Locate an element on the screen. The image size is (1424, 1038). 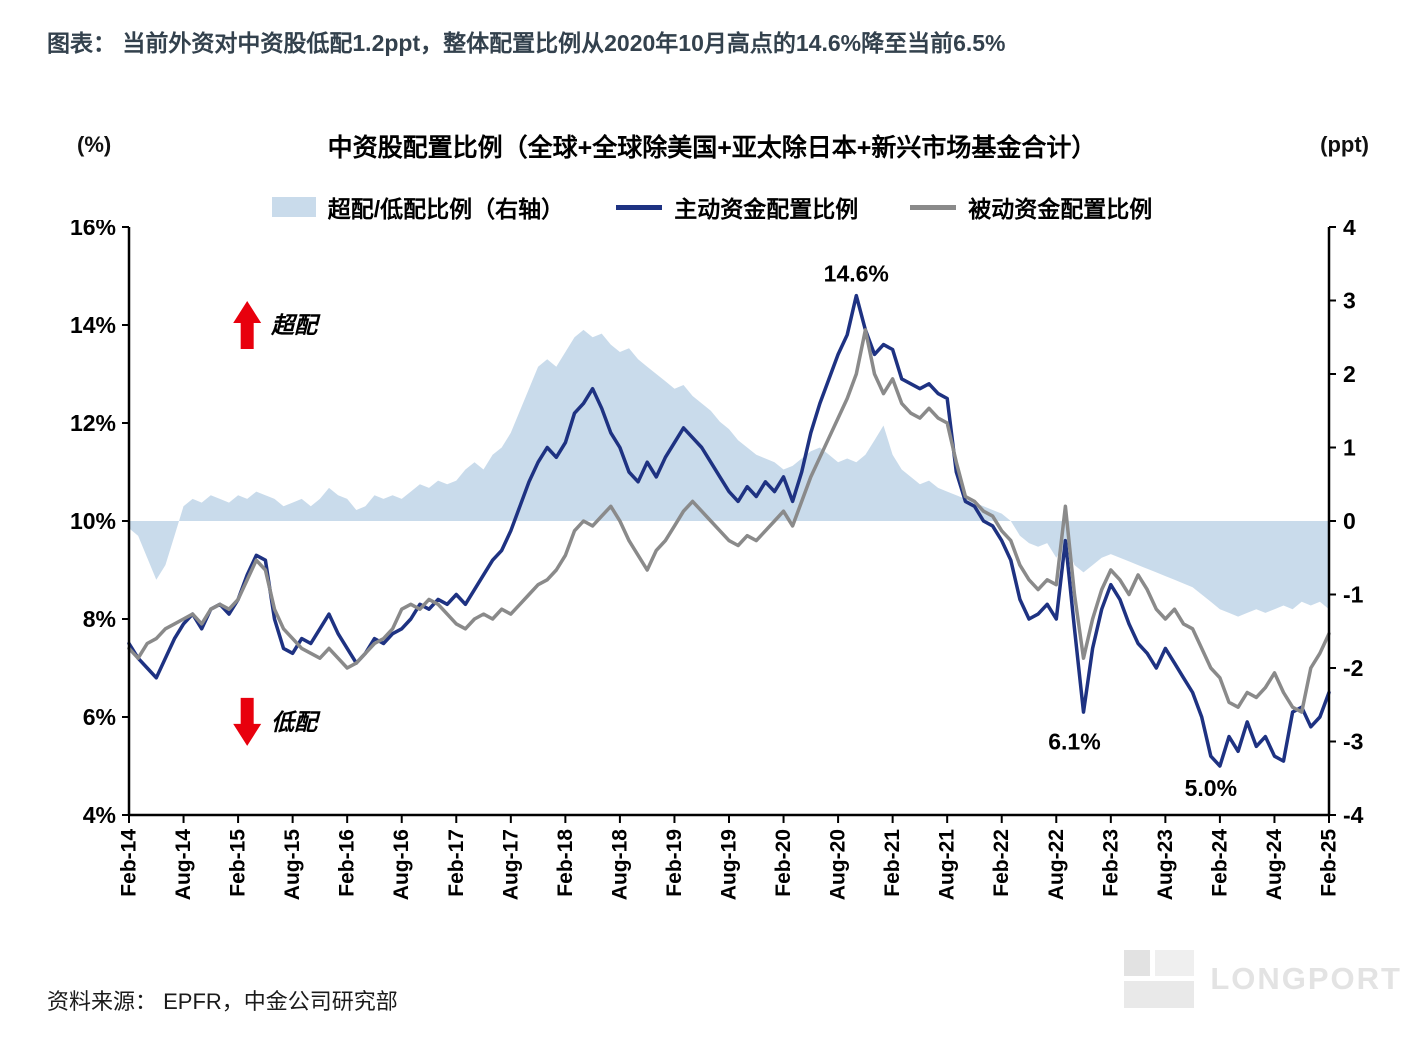
x-tick-label: Aug-23 is located at coordinates (1165, 864).